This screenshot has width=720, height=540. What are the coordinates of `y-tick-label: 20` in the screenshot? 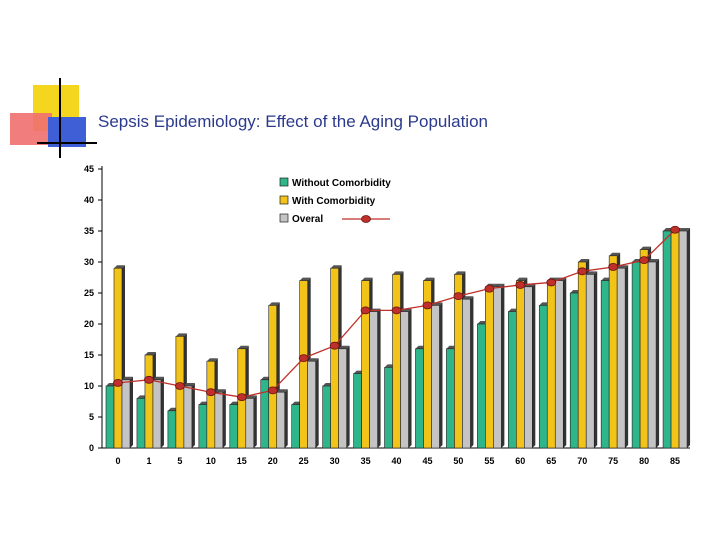 It's located at (89, 324).